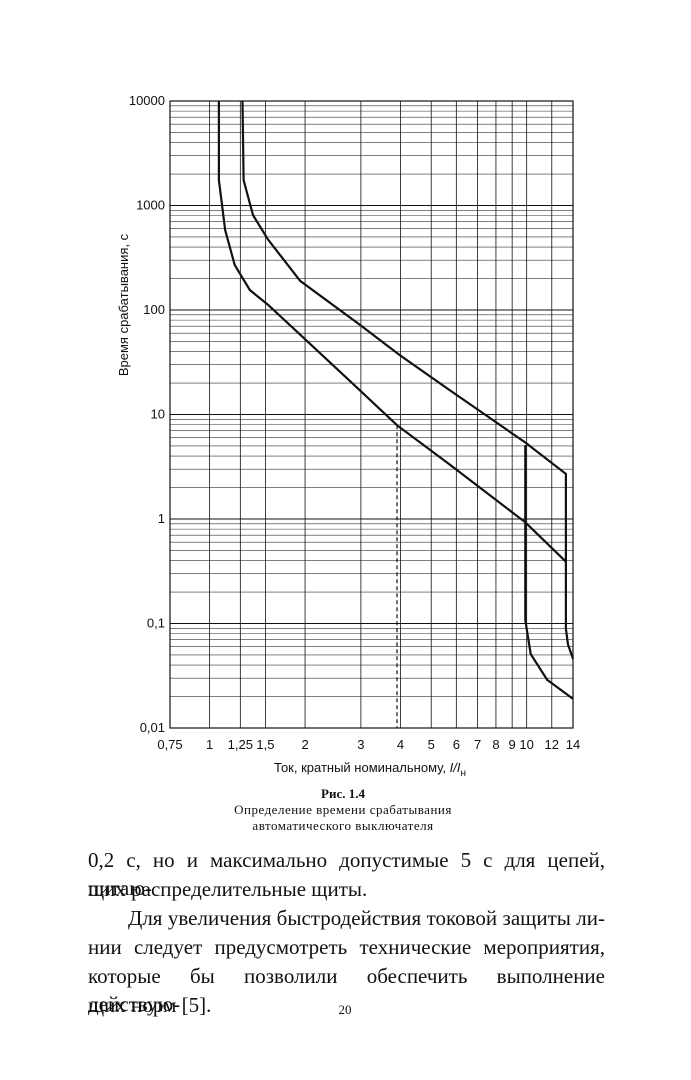  I want to click on x-tick-label: 0,75, so click(169, 744).